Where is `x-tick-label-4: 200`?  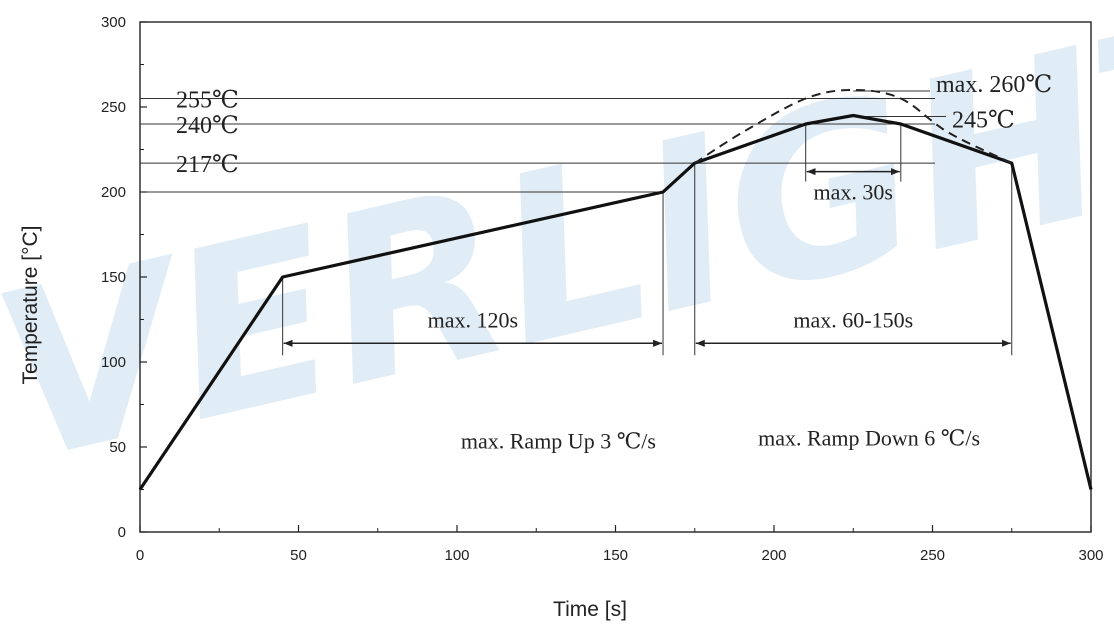
x-tick-label-4: 200 is located at coordinates (773, 555).